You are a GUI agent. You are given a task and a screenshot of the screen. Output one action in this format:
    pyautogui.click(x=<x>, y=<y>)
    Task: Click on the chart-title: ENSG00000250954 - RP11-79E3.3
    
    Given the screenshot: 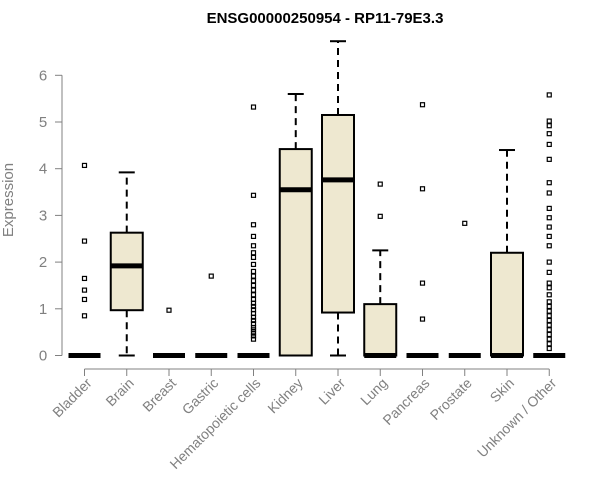 What is the action you would take?
    pyautogui.click(x=325, y=18)
    